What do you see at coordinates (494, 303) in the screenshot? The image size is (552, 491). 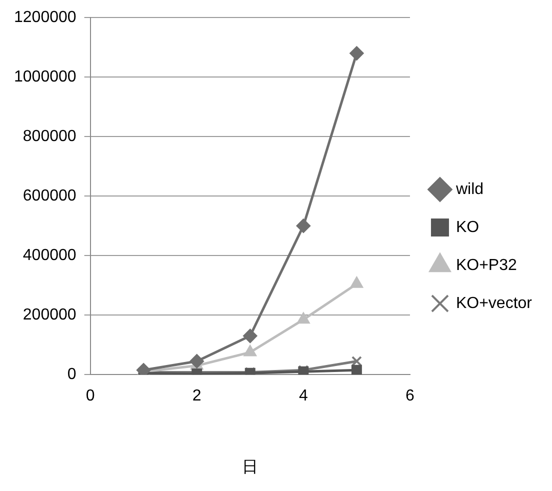 I see `legend-label: KO+vector` at bounding box center [494, 303].